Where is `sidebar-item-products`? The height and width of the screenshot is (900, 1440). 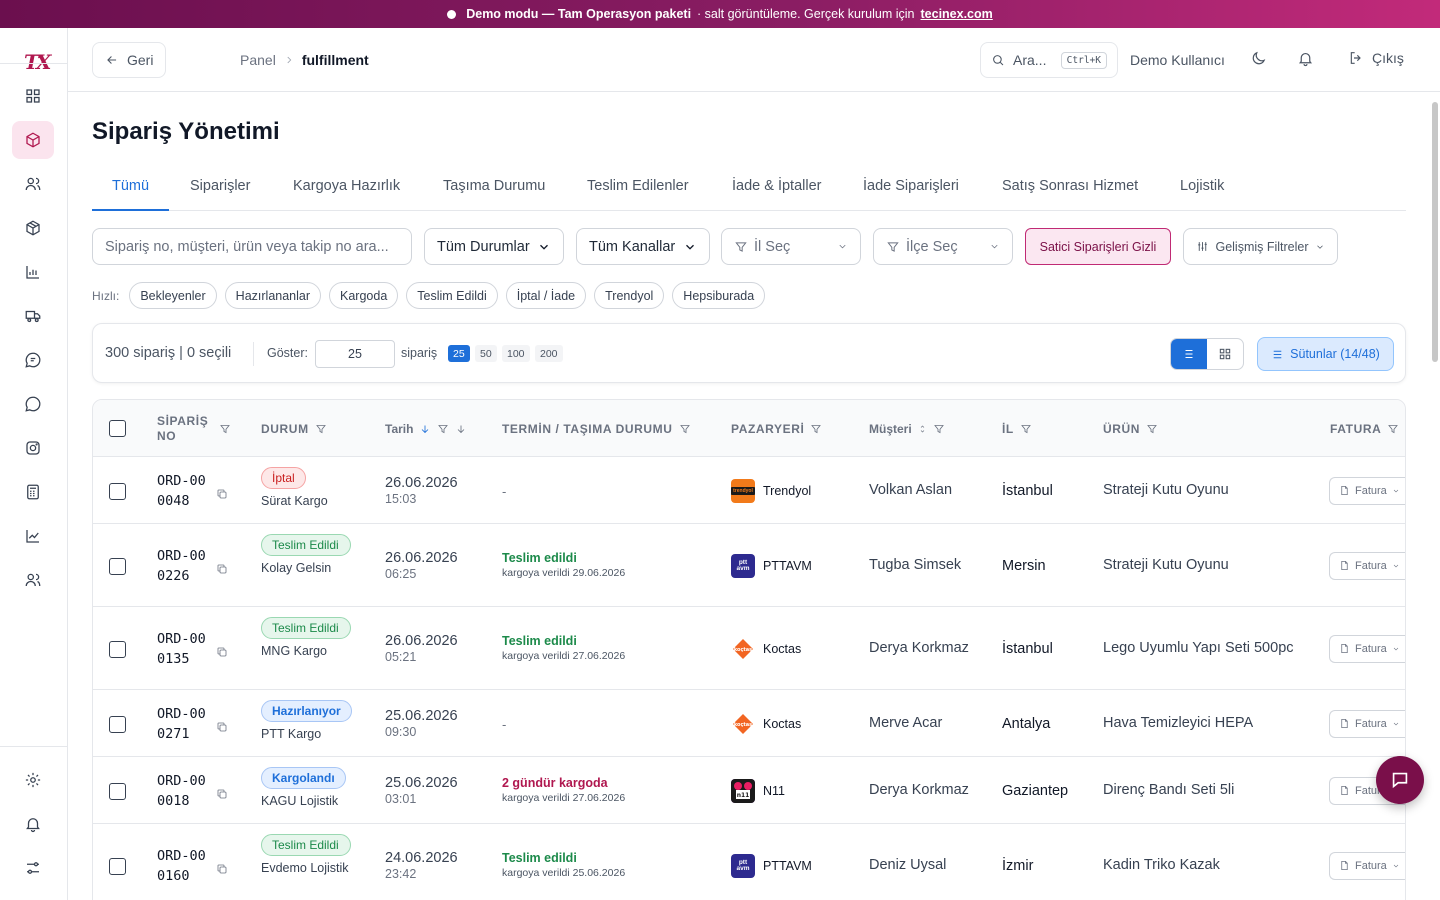 sidebar-item-products is located at coordinates (33, 228).